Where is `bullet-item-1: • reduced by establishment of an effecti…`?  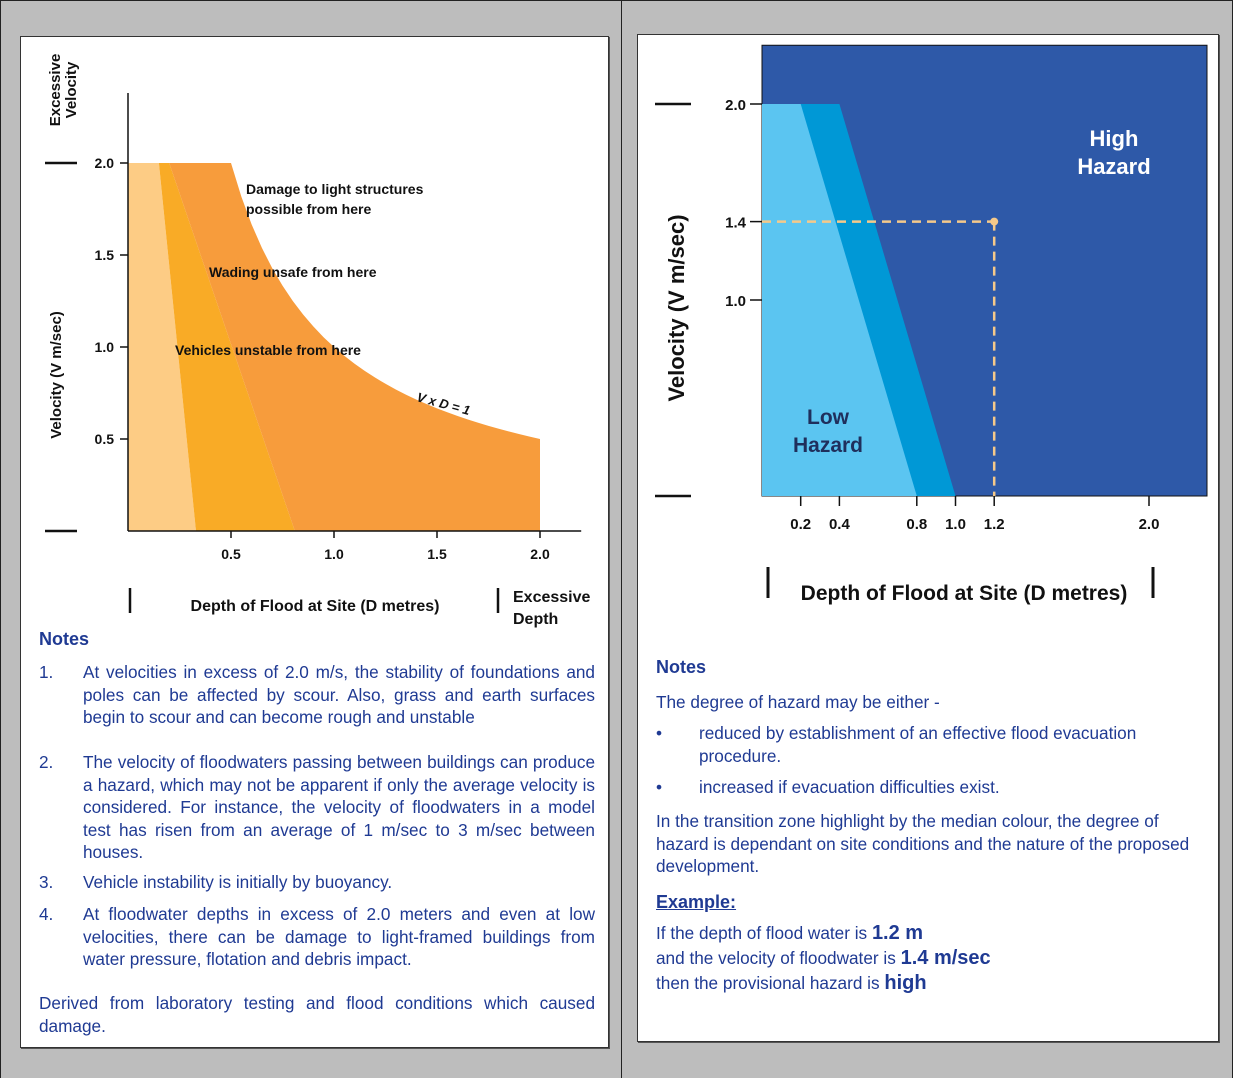 bullet-item-1: • reduced by establishment of an effecti… is located at coordinates (931, 744).